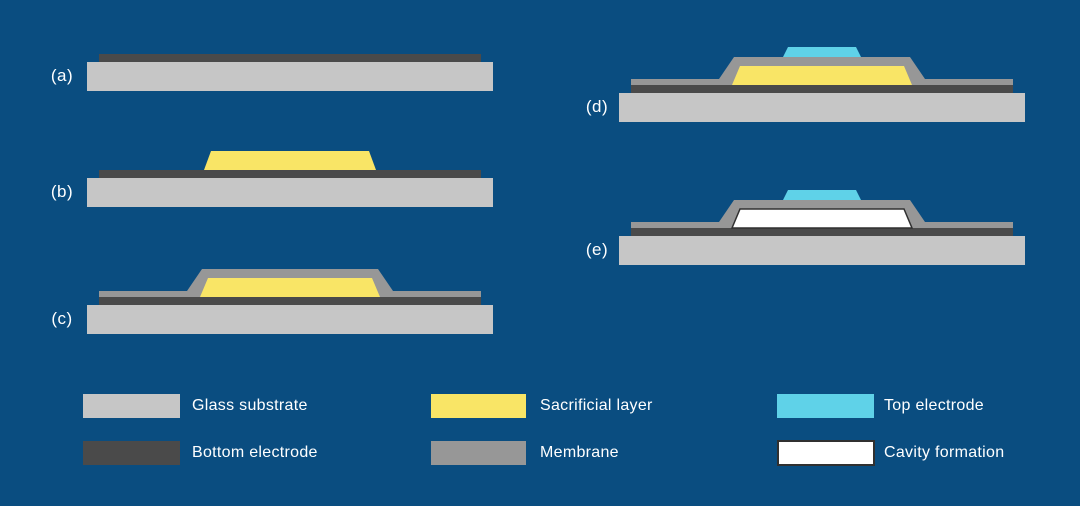  I want to click on panel-d-cross-section, so click(822, 84).